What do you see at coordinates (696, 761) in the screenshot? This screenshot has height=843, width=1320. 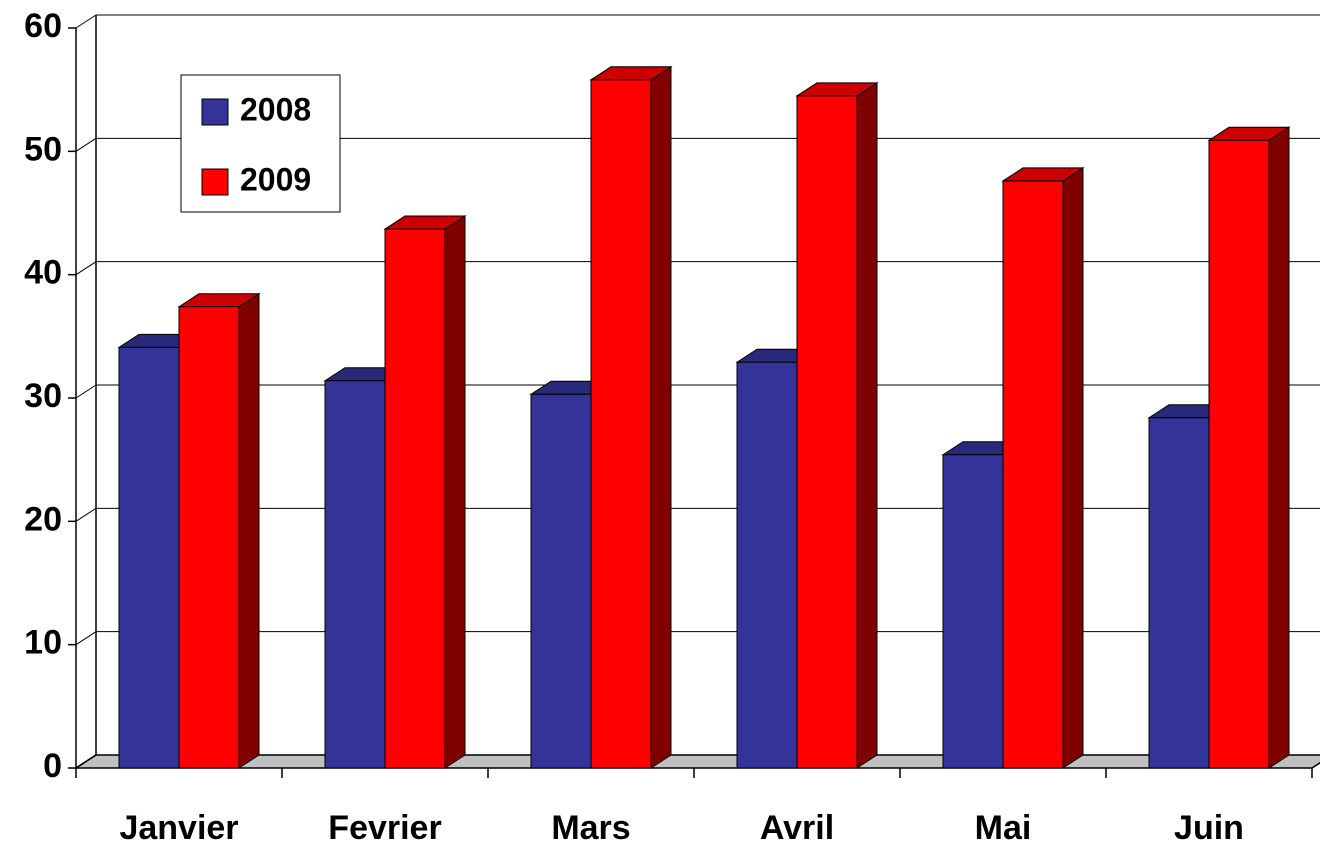 I see `floor` at bounding box center [696, 761].